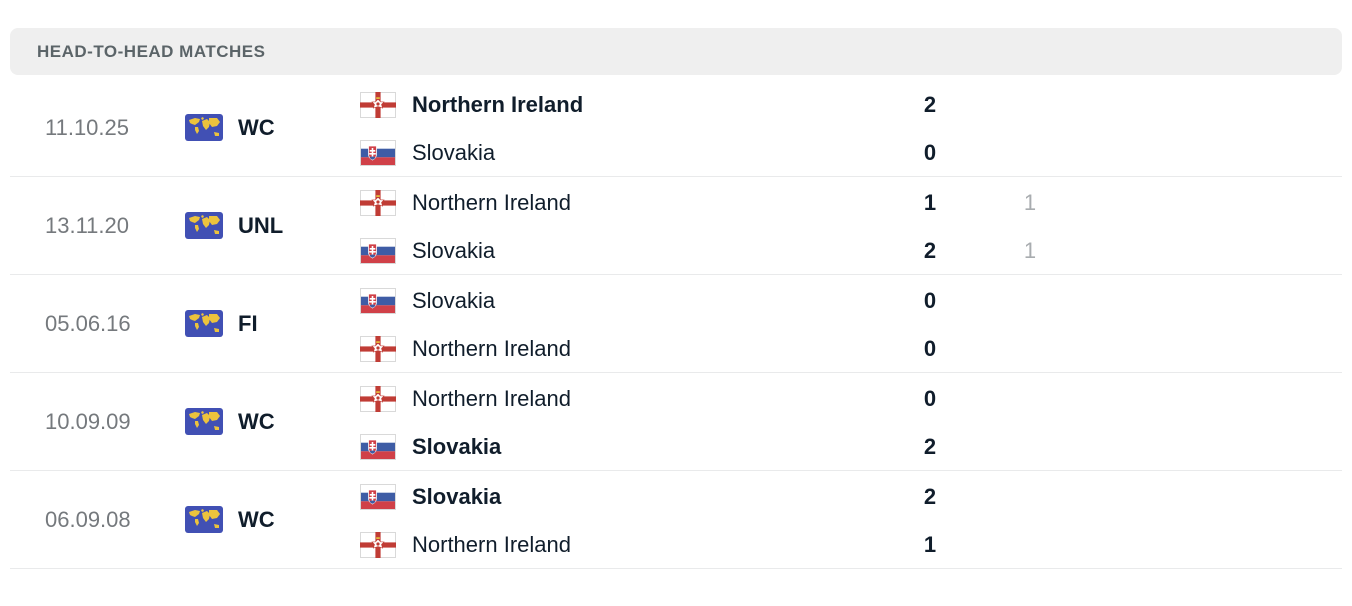 Image resolution: width=1352 pixels, height=606 pixels. Describe the element at coordinates (851, 421) in the screenshot. I see `teams-cell: Northern Ireland 0` at that location.